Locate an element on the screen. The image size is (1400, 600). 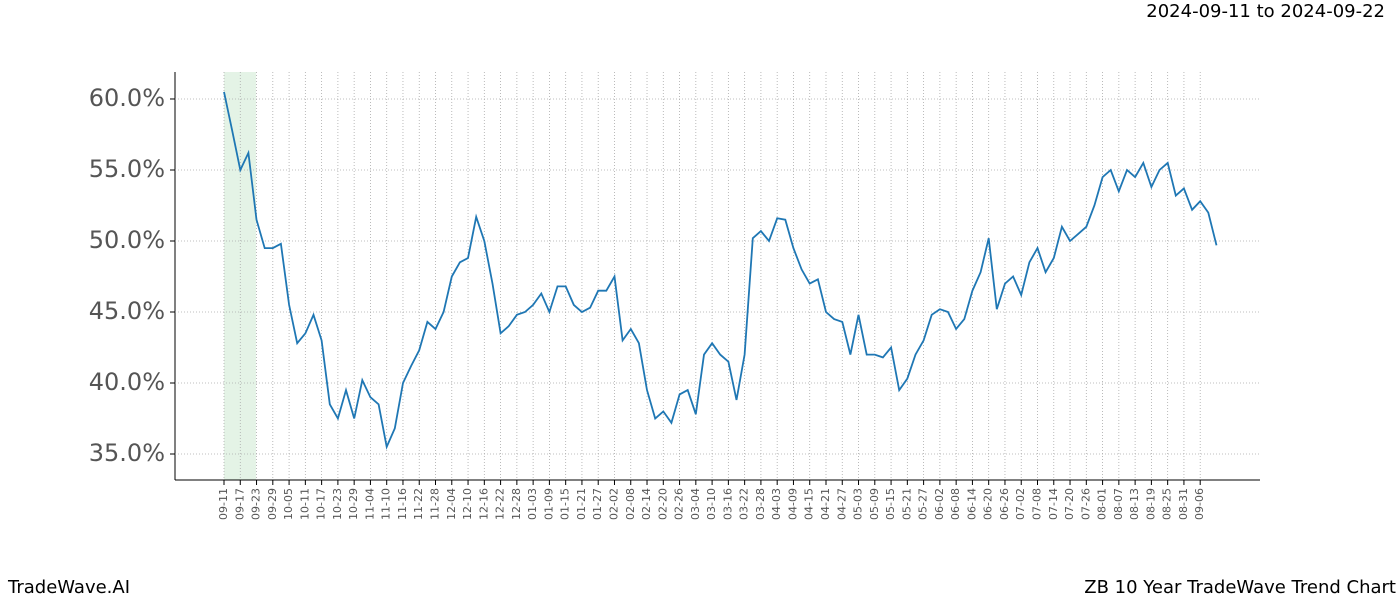
x-tick-label: 07-26 is located at coordinates (1085, 504).